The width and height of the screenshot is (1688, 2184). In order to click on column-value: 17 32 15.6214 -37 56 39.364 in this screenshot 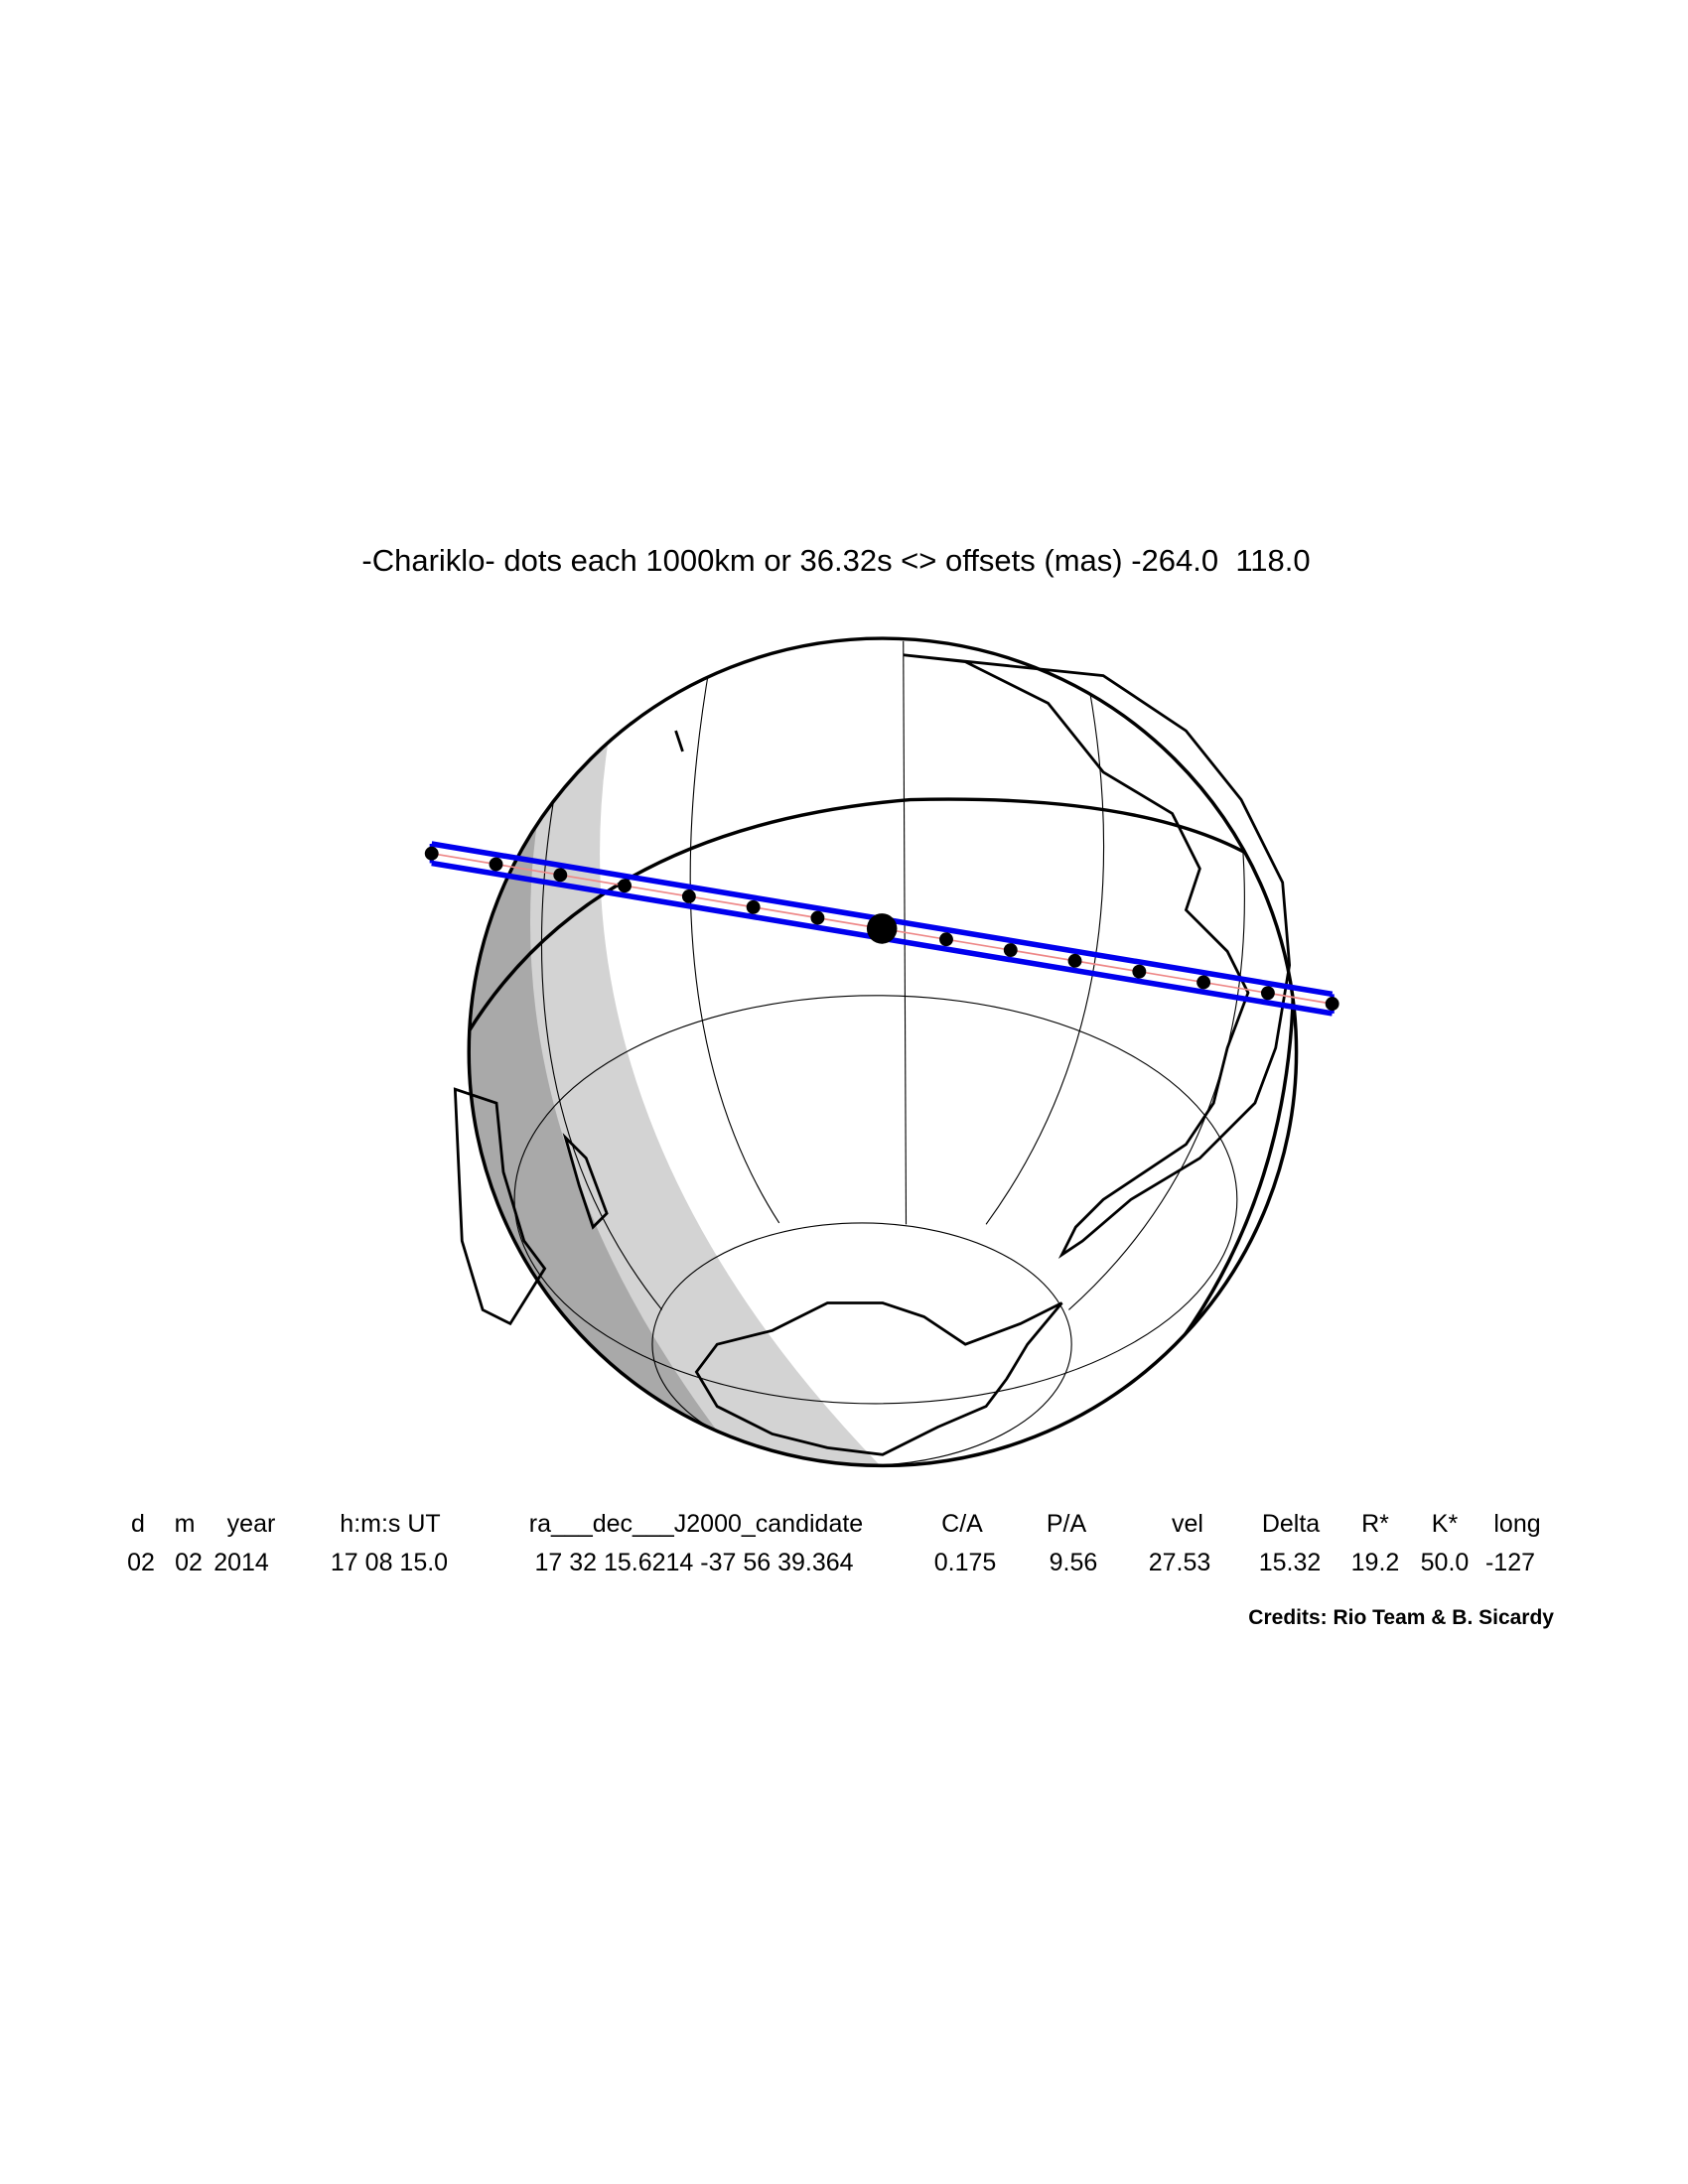, I will do `click(693, 1562)`.